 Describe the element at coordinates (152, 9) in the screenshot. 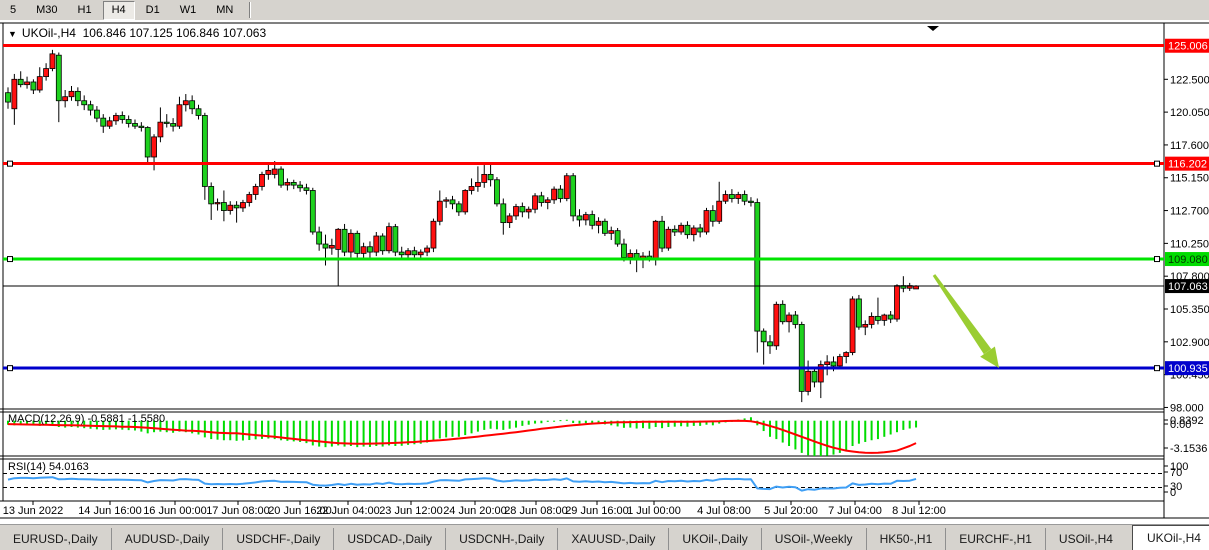

I see `timeframe-button-d1: D1` at that location.